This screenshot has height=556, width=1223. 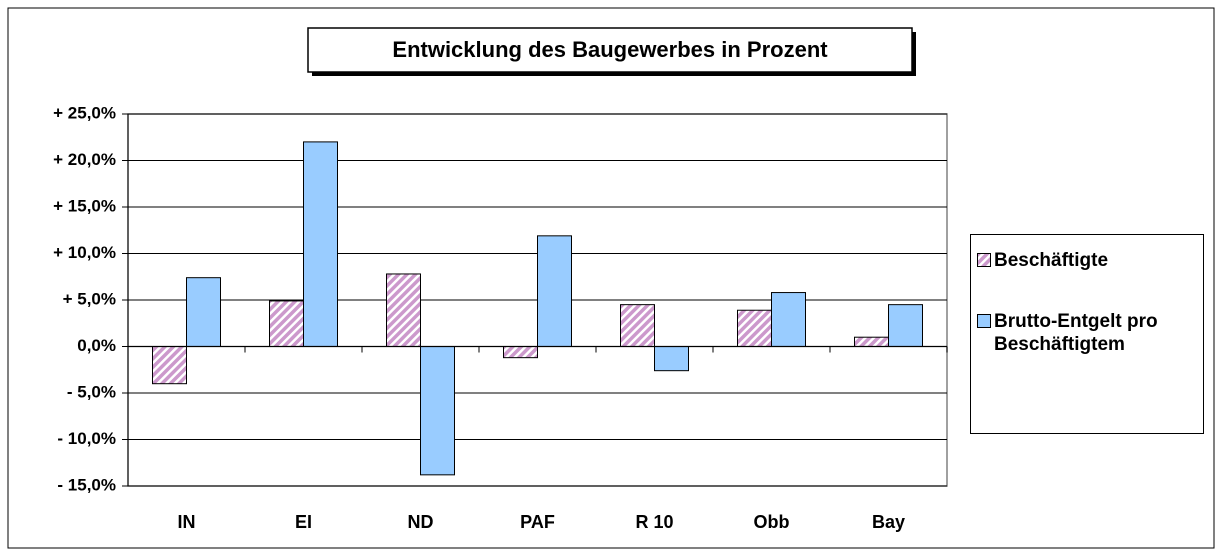 I want to click on y-tick-label: - 15,0%, so click(x=86, y=484).